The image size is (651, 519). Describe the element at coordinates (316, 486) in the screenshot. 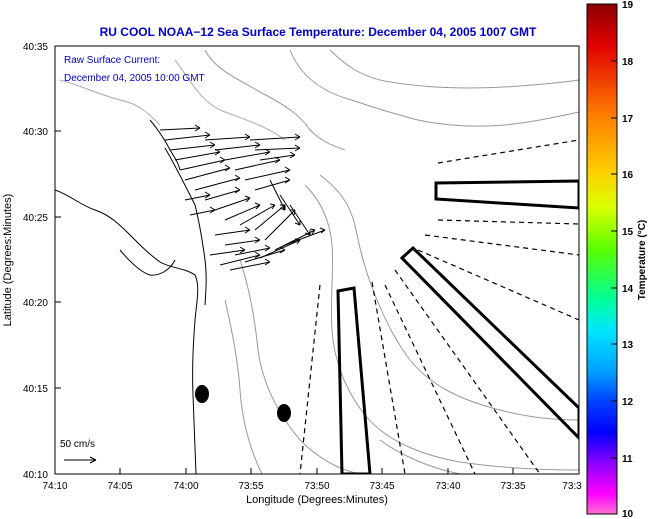

I see `x-tick-label: 73:50` at that location.